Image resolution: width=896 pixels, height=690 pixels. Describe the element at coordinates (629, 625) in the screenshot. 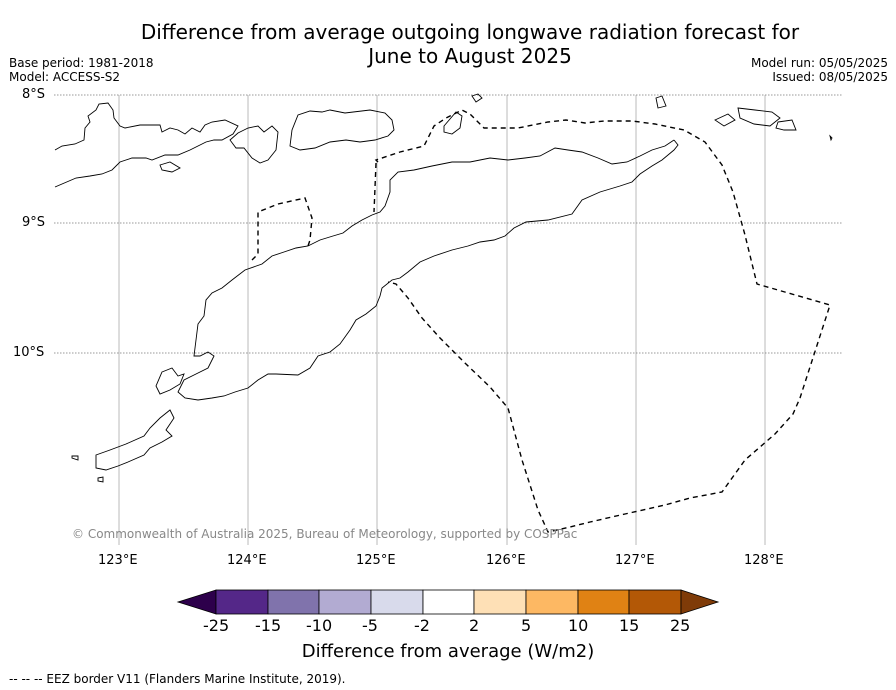

I see `colorbar-tick-label: 15` at that location.